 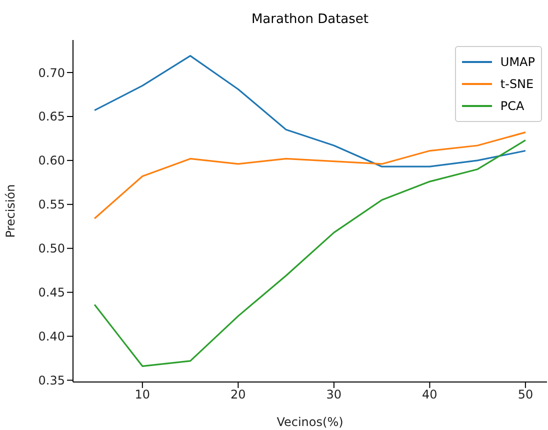 What do you see at coordinates (51, 205) in the screenshot?
I see `y-tick-label: 0.55` at bounding box center [51, 205].